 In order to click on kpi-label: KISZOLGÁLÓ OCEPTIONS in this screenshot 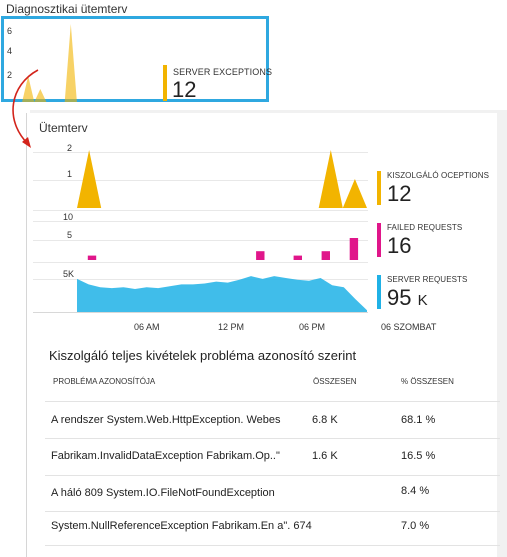, I will do `click(438, 175)`.